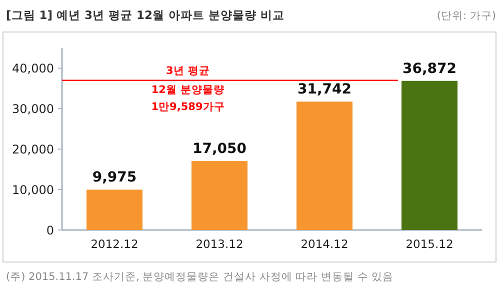  I want to click on ytick: 40,000, so click(33, 69).